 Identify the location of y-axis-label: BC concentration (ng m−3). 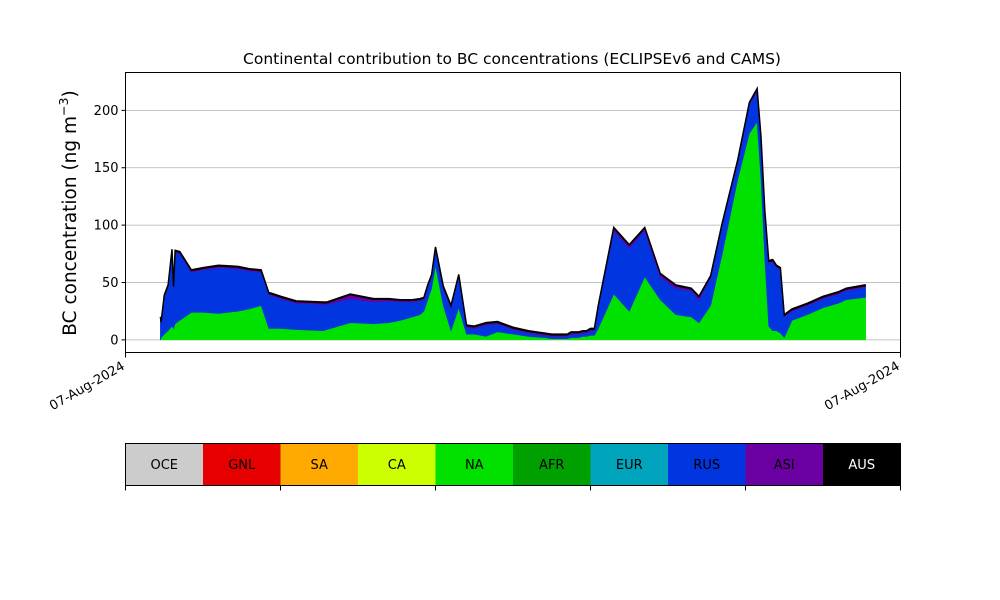
(68, 212).